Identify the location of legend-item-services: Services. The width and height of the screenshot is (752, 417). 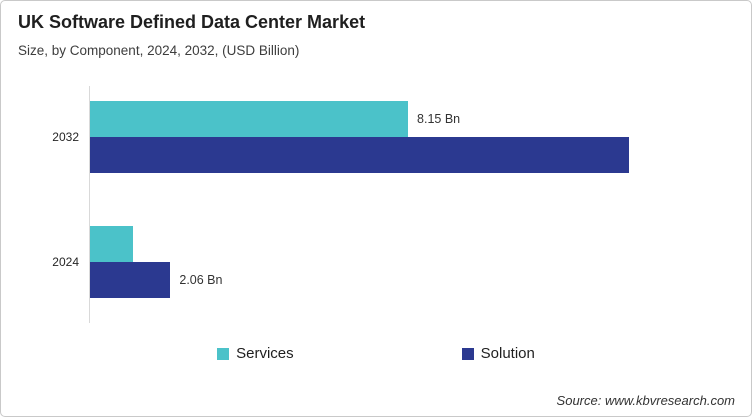
(255, 353).